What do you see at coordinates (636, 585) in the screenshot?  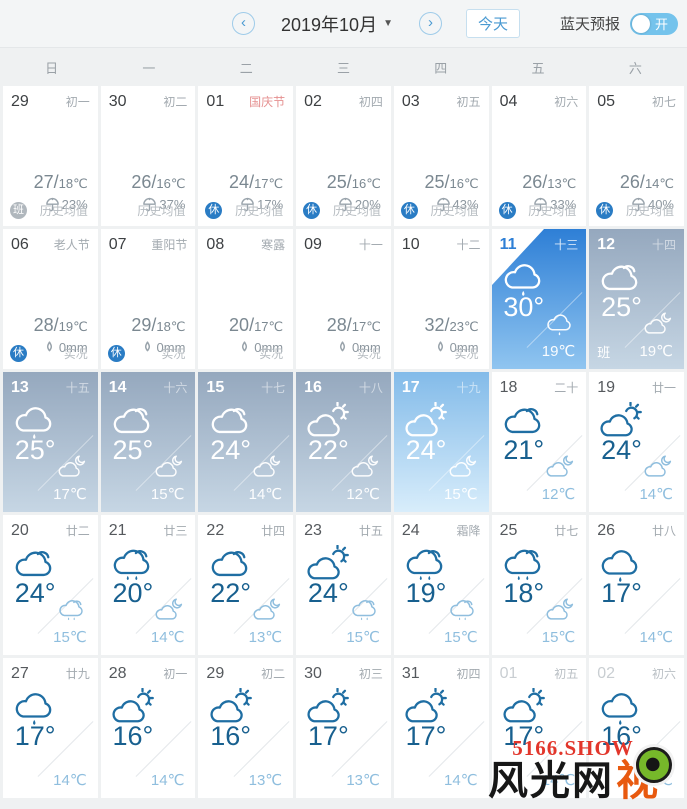 I see `calendar-cell-26: 26 廿八 17° 14℃` at bounding box center [636, 585].